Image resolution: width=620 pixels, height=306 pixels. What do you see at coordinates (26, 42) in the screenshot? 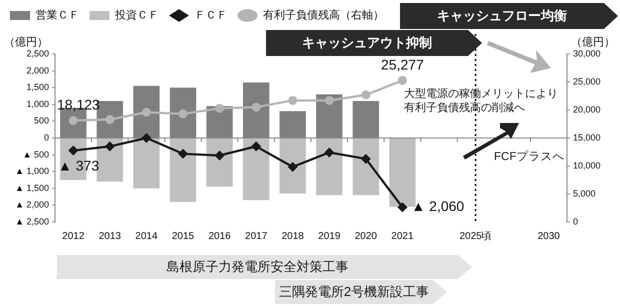
I see `y-axis-title: （億円）` at bounding box center [26, 42].